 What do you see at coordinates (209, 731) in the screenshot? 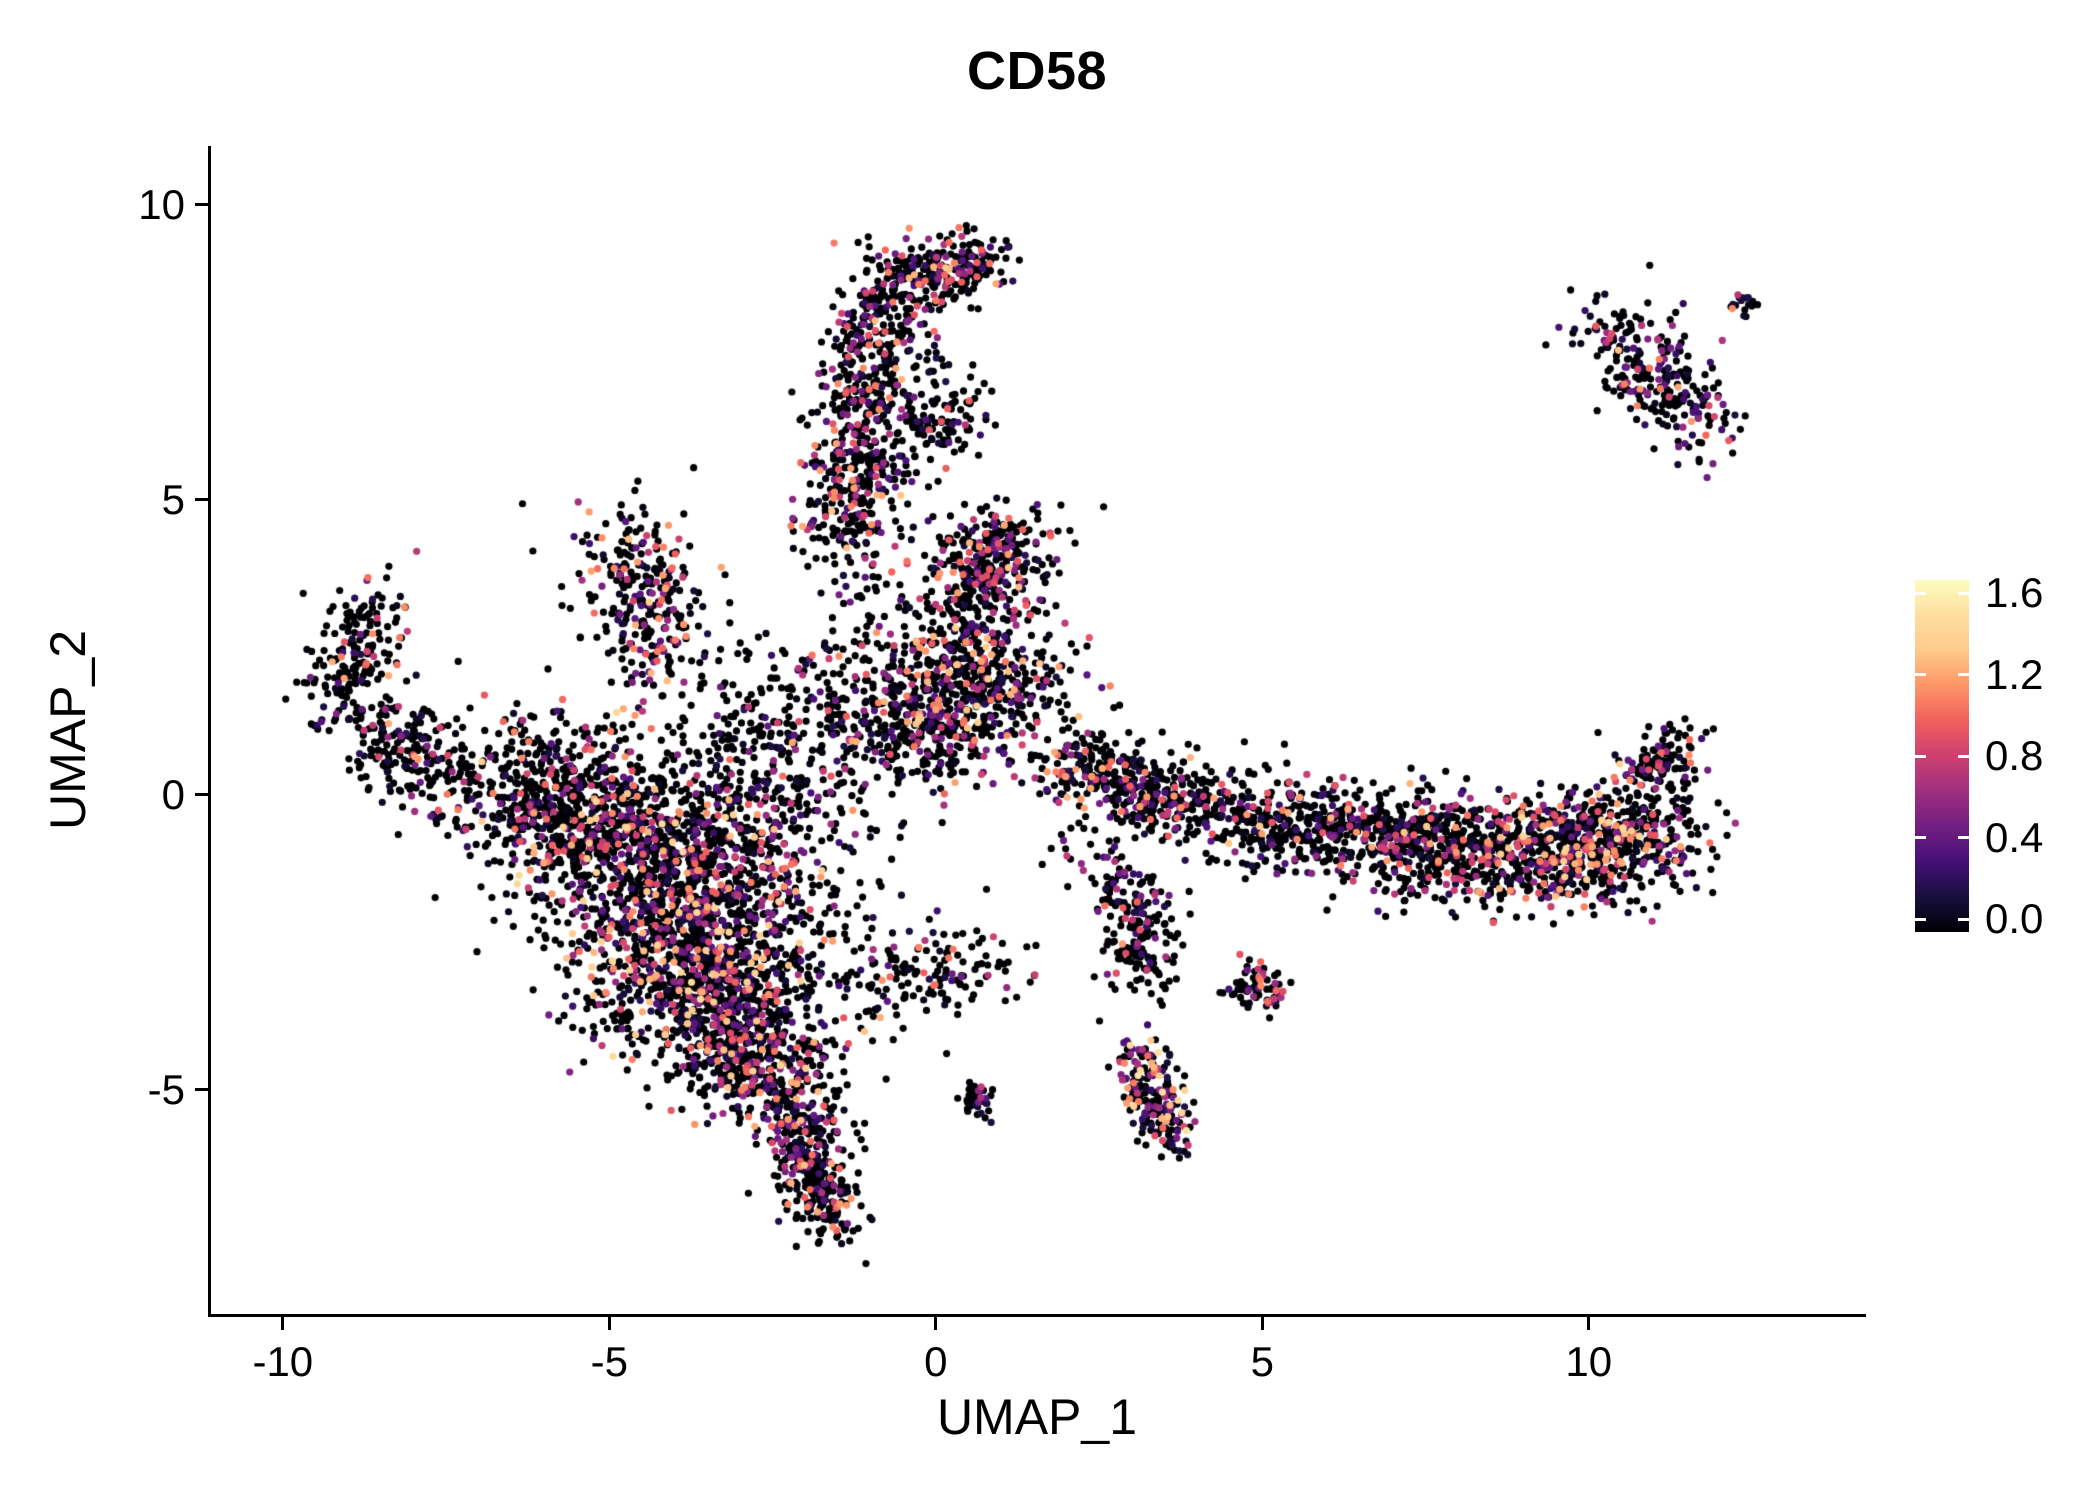
I see `y-axis-line` at bounding box center [209, 731].